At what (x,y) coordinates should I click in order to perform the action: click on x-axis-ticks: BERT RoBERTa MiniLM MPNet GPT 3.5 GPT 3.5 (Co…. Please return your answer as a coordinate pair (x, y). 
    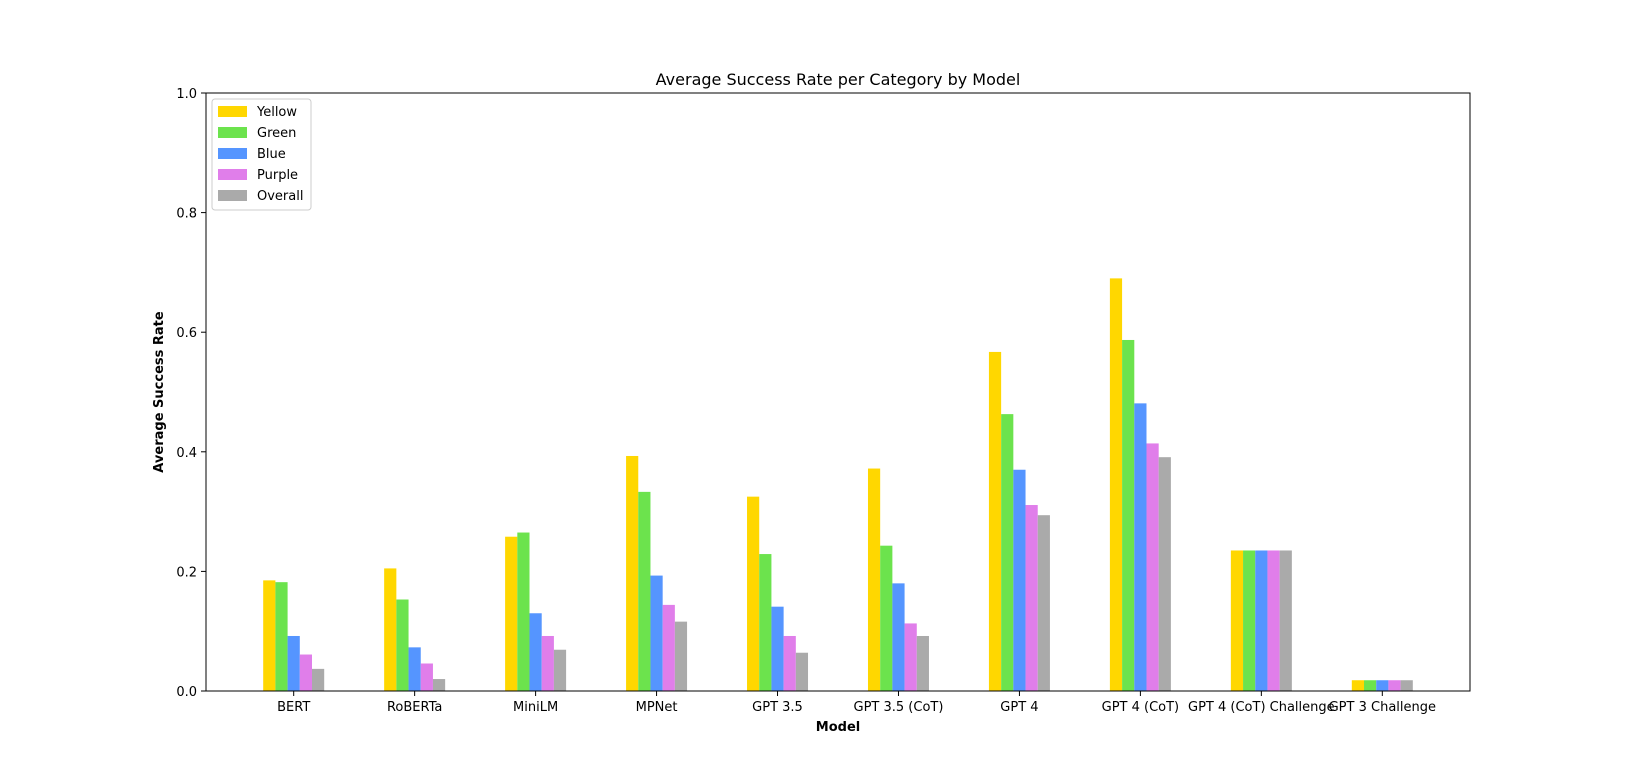
    Looking at the image, I should click on (856, 703).